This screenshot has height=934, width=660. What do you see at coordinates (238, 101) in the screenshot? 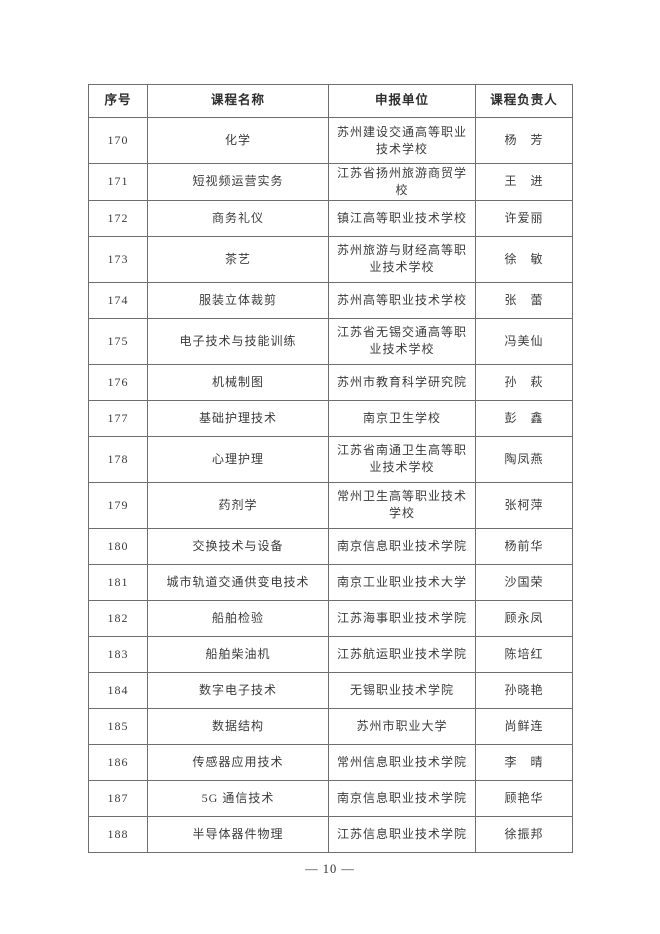
I see `header-cell-course: 课程名称` at bounding box center [238, 101].